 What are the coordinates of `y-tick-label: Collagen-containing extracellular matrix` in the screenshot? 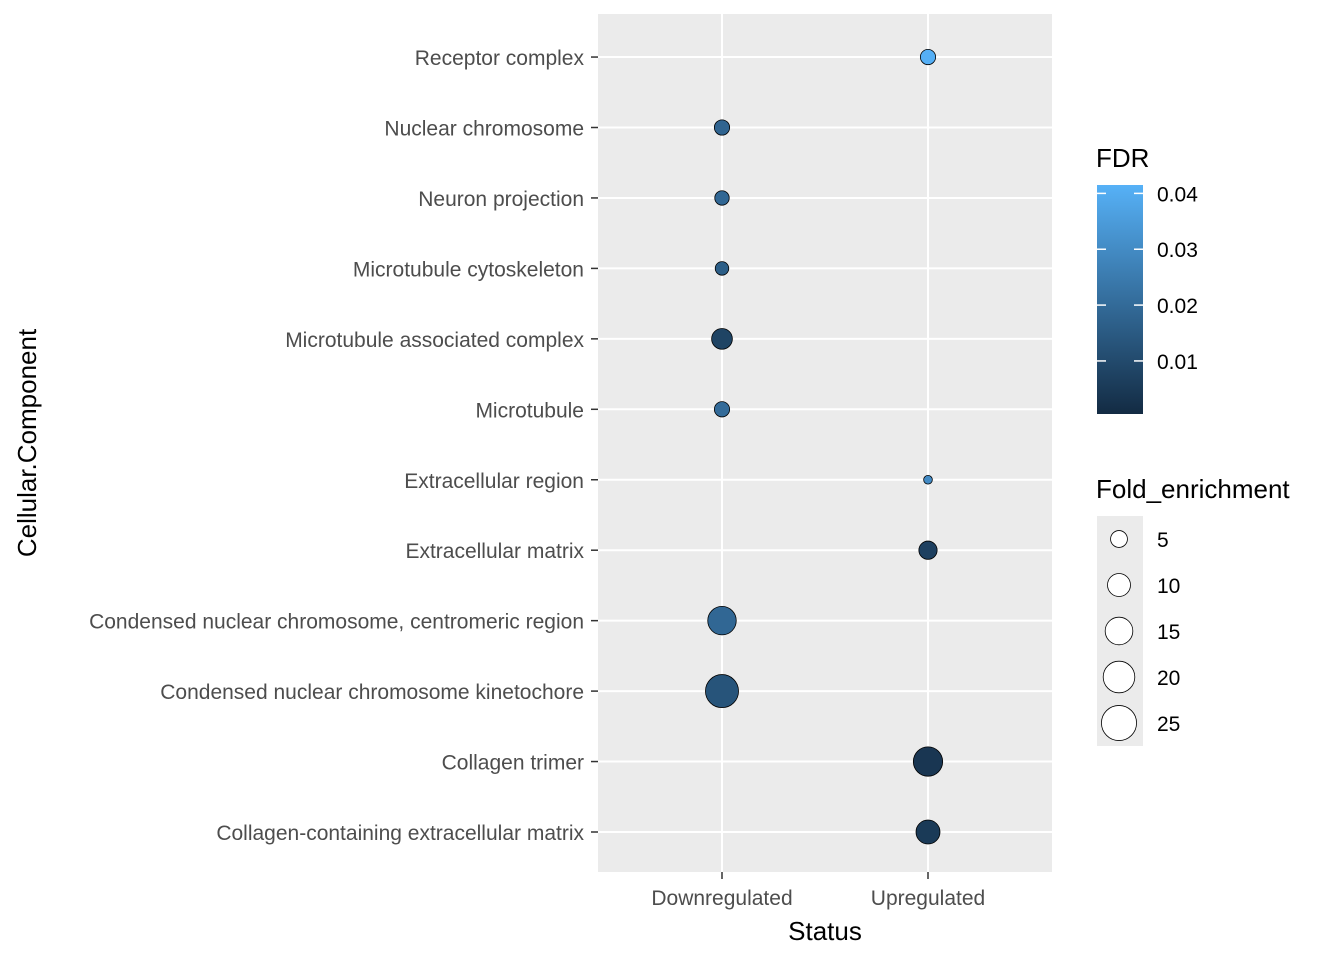 It's located at (400, 833).